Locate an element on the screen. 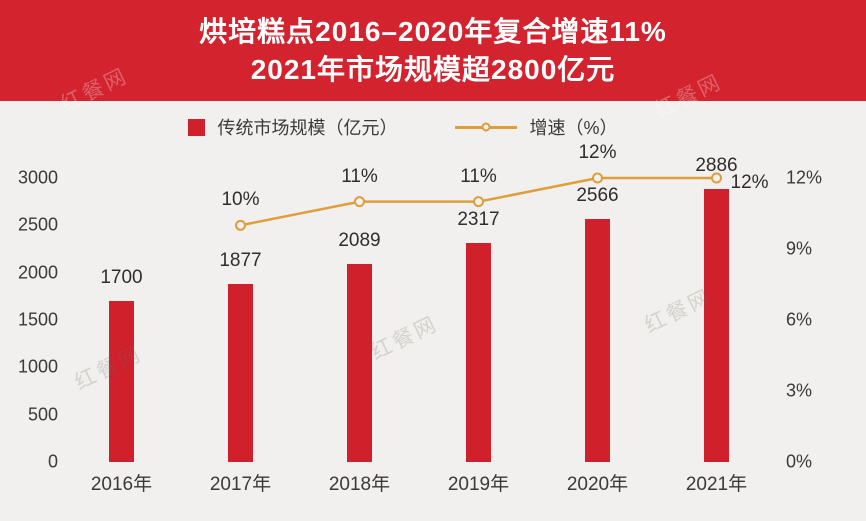  right-axis-tick-label: 0% is located at coordinates (799, 461).